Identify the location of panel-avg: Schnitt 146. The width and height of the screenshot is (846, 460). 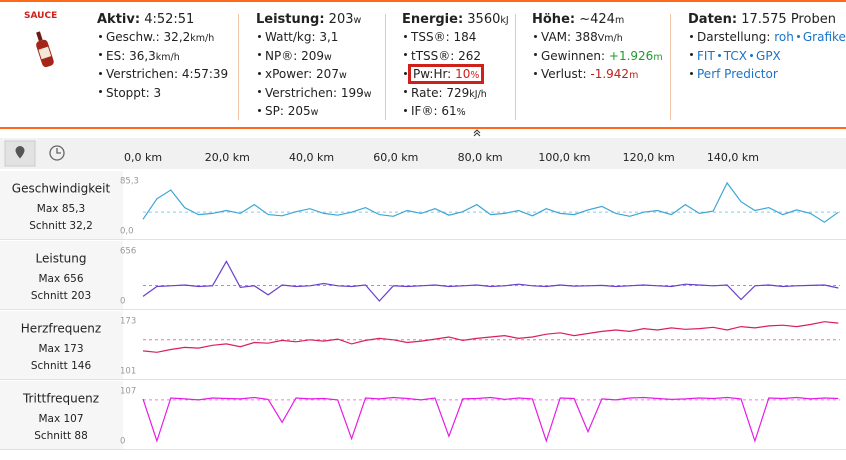
(61, 366).